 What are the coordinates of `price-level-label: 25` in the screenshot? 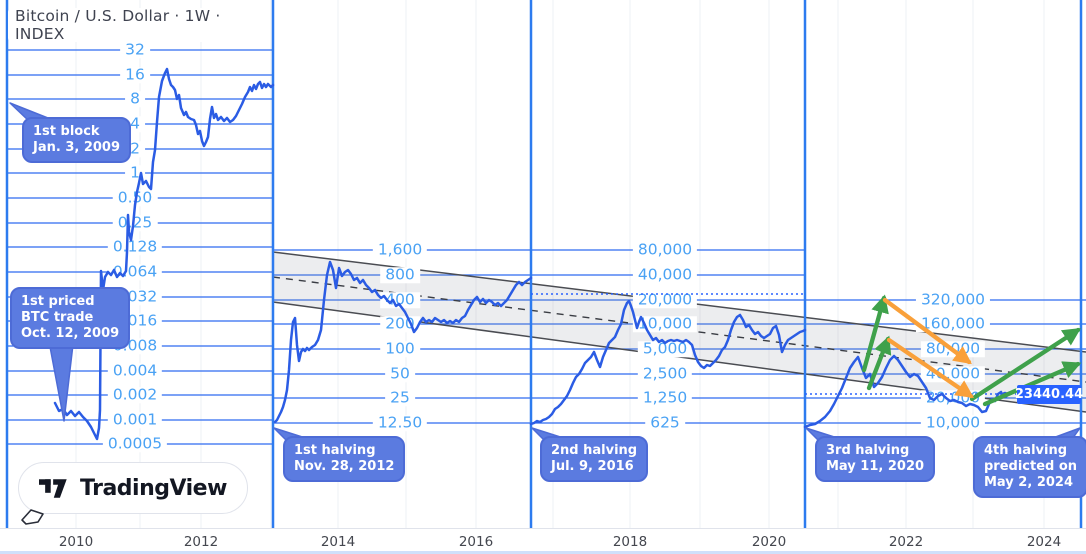 It's located at (400, 398).